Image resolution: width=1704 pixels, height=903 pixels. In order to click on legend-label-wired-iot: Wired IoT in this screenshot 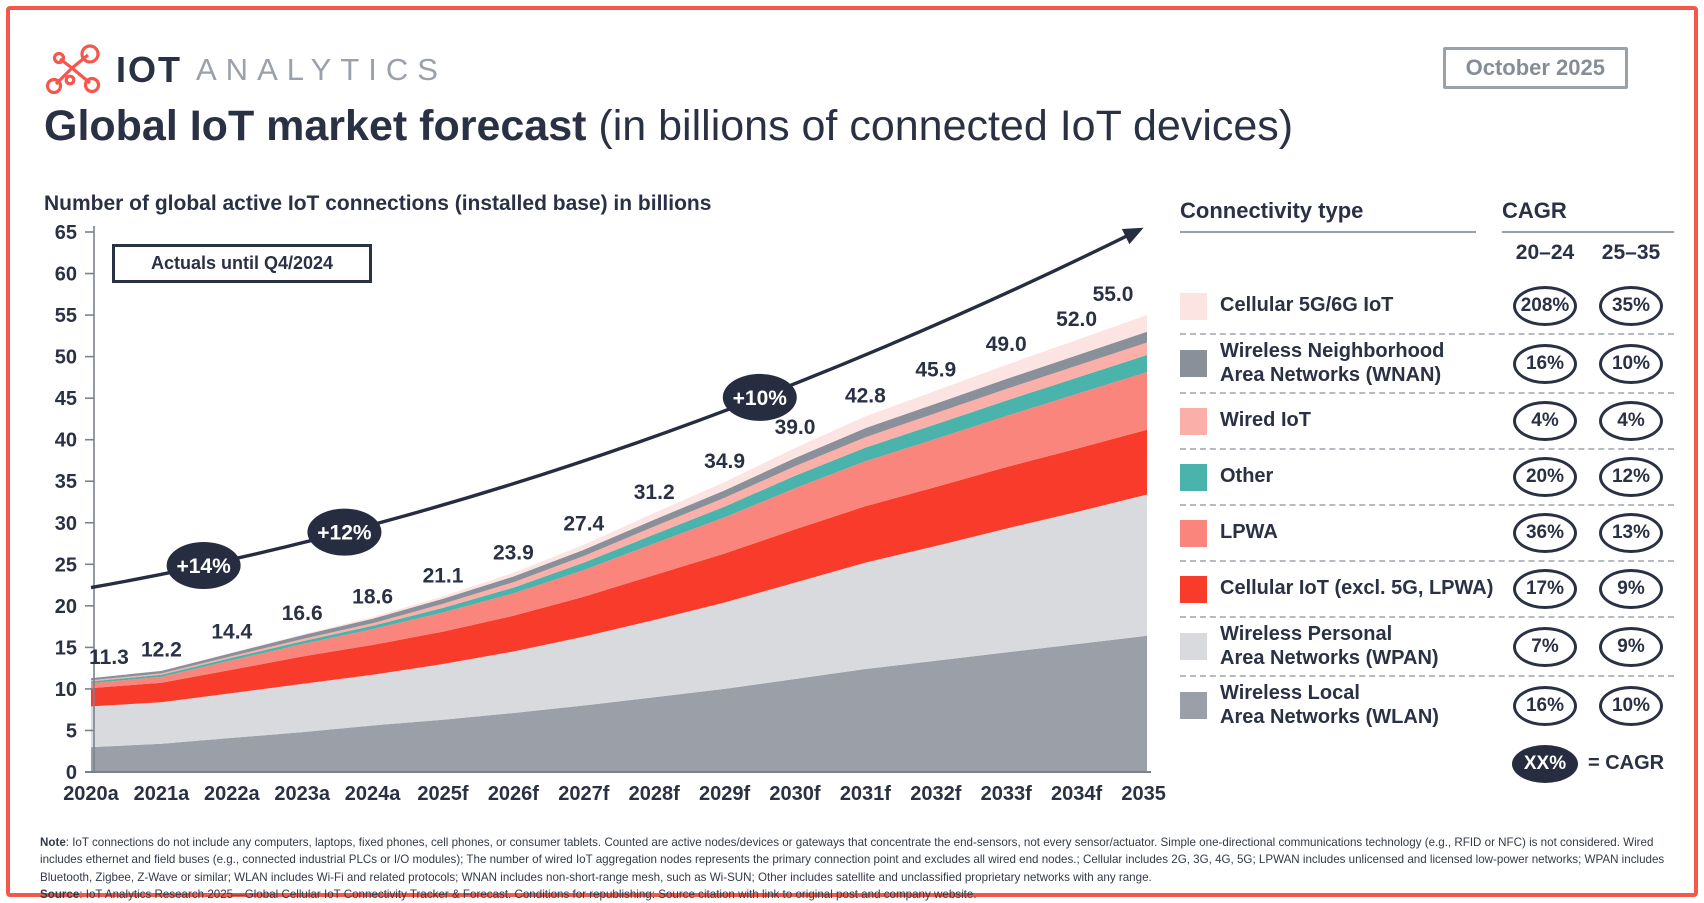, I will do `click(1265, 420)`.